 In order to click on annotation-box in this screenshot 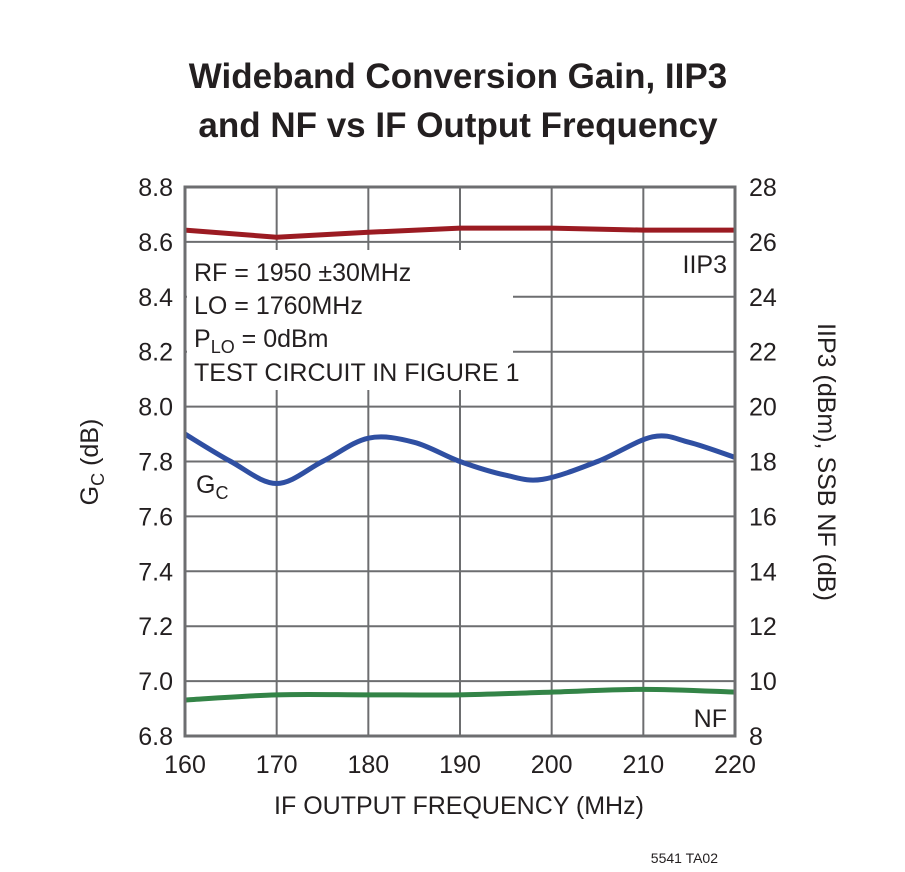, I will do `click(350, 320)`.